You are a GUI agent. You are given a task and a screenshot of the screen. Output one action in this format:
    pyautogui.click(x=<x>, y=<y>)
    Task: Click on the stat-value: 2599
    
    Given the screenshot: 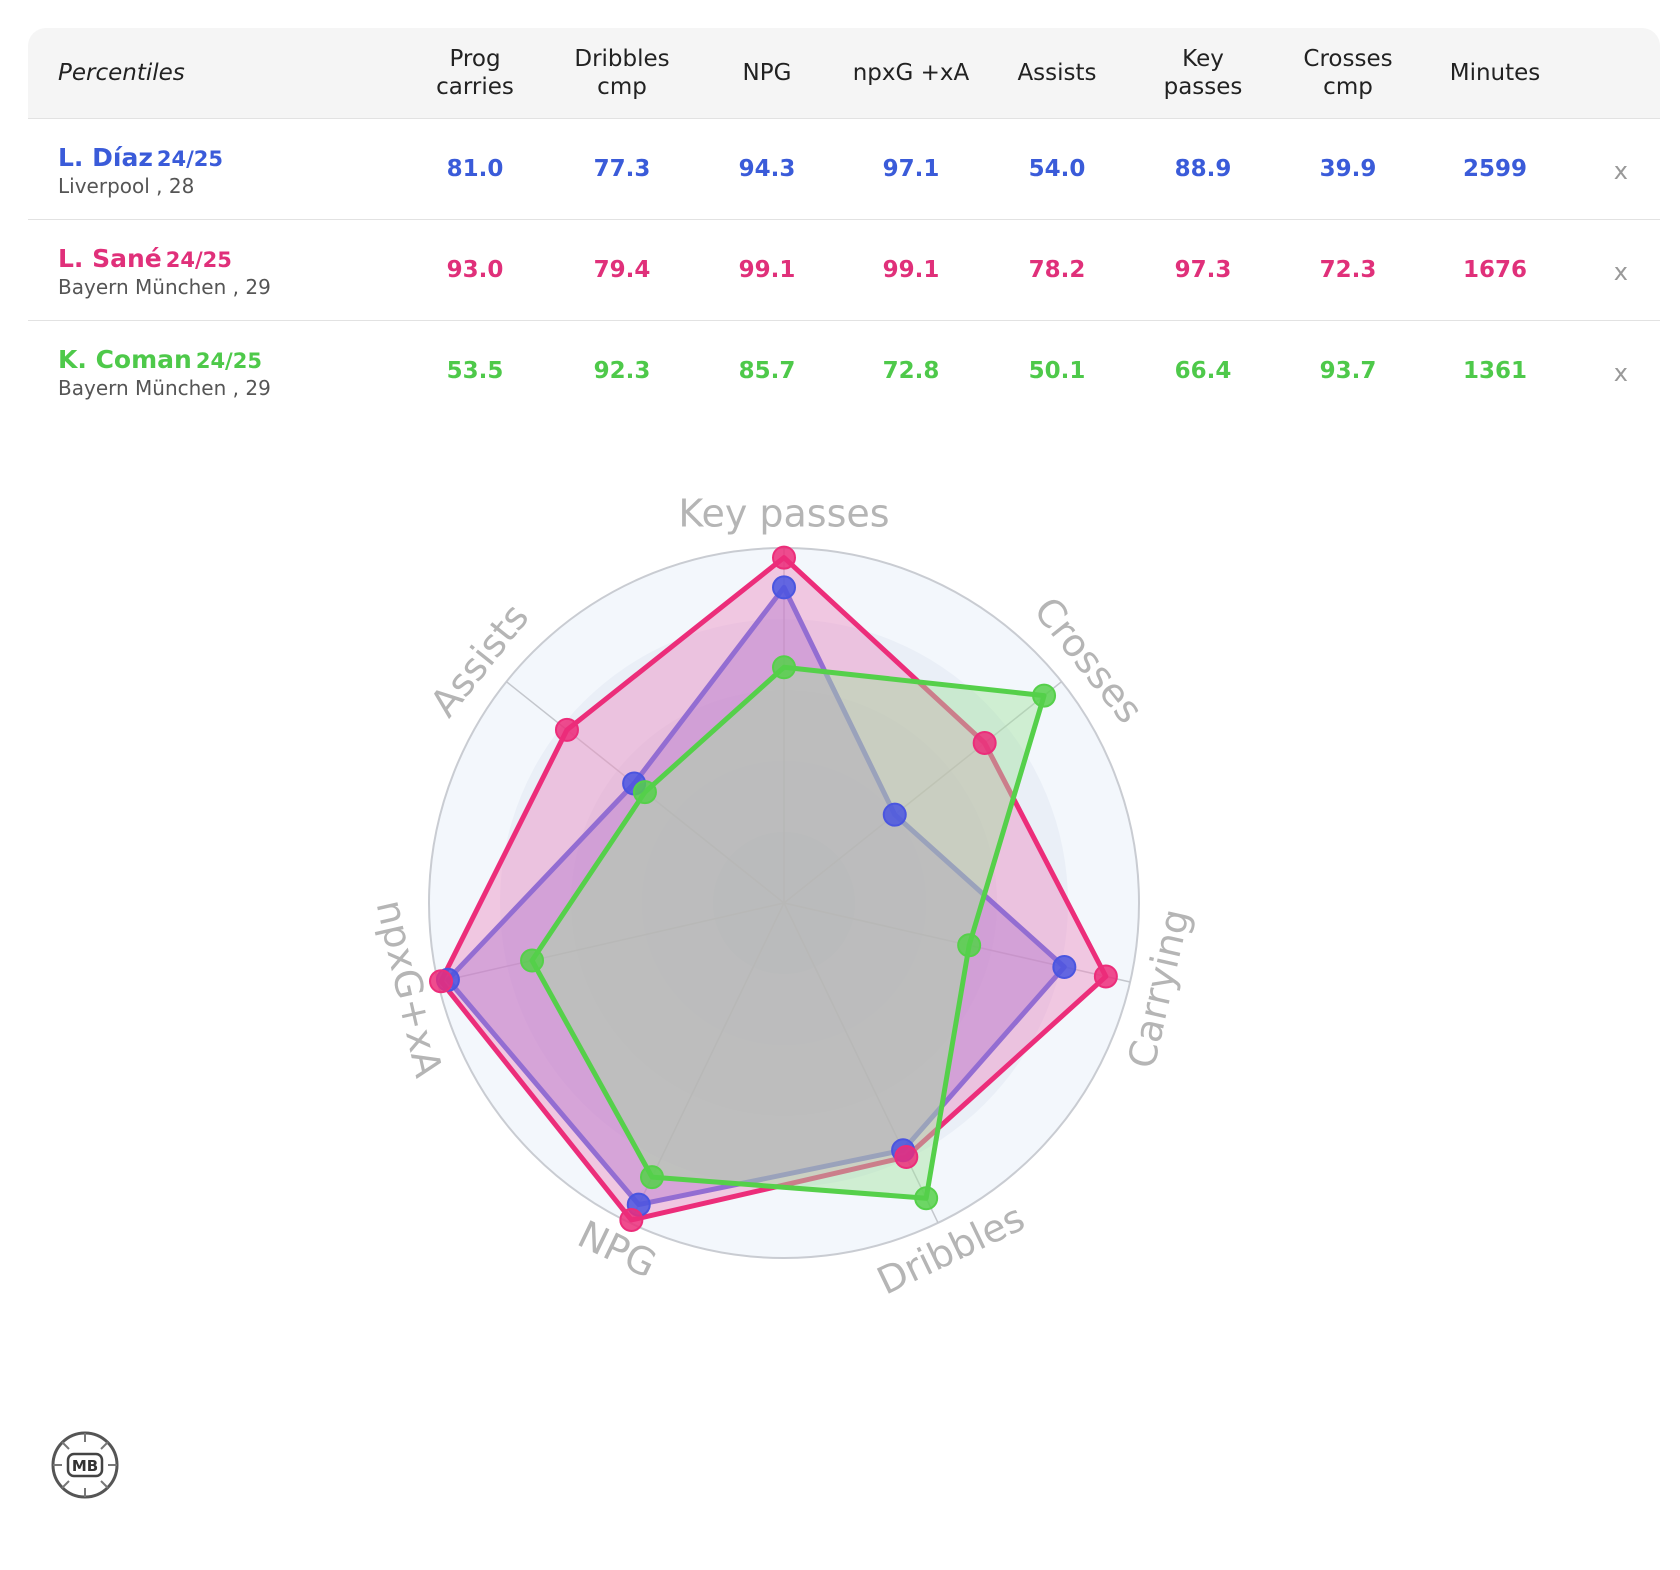 What is the action you would take?
    pyautogui.click(x=1494, y=169)
    